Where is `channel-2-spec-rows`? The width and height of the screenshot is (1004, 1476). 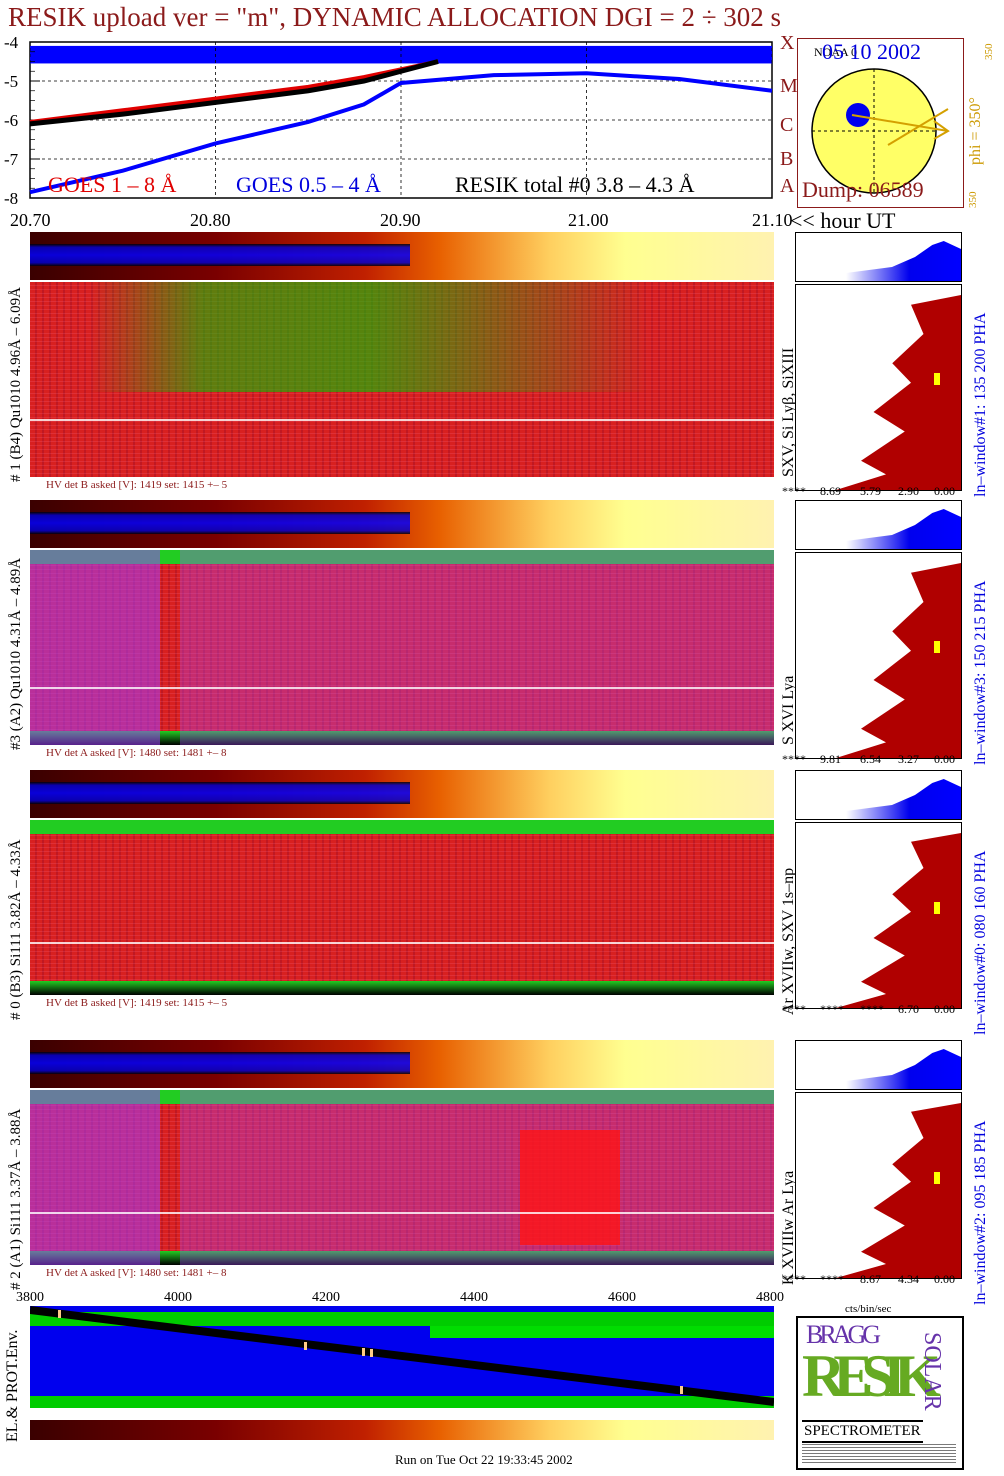
channel-2-spec-rows is located at coordinates (402, 907).